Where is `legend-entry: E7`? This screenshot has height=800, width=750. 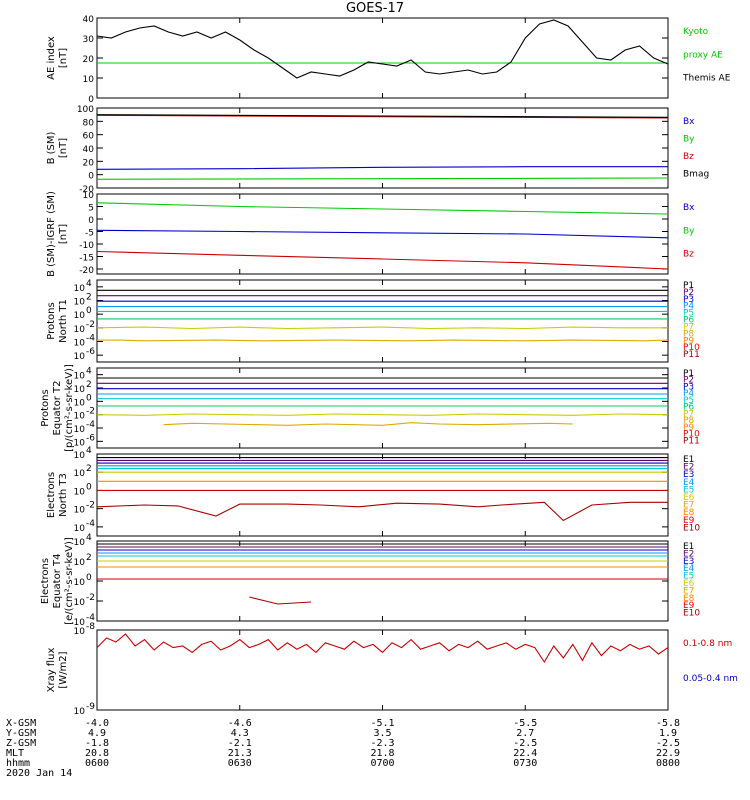
legend-entry: E7 is located at coordinates (688, 591).